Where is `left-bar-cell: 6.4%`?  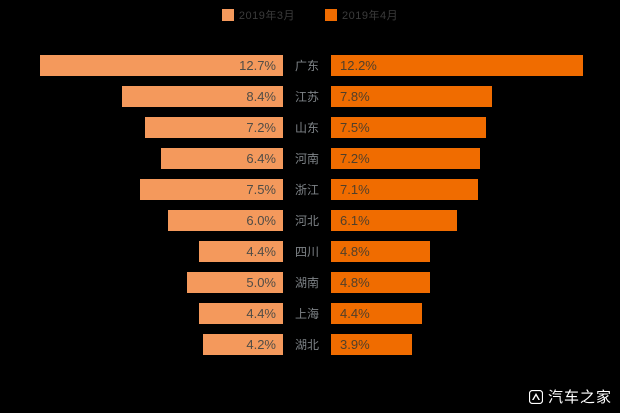
left-bar-cell: 6.4% is located at coordinates (141, 158).